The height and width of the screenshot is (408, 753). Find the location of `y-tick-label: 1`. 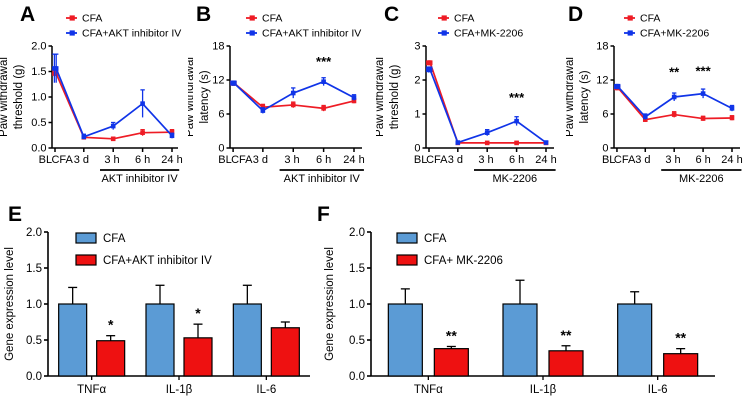

y-tick-label: 1 is located at coordinates (417, 115).